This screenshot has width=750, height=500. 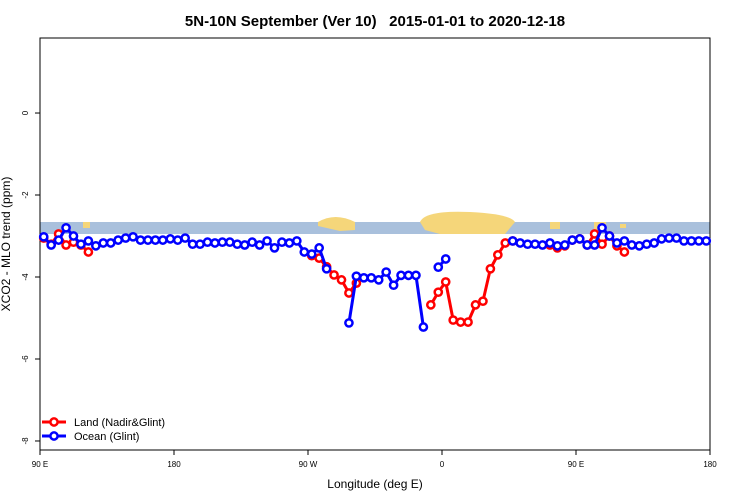 I want to click on x-tick-label: 180, so click(x=710, y=464).